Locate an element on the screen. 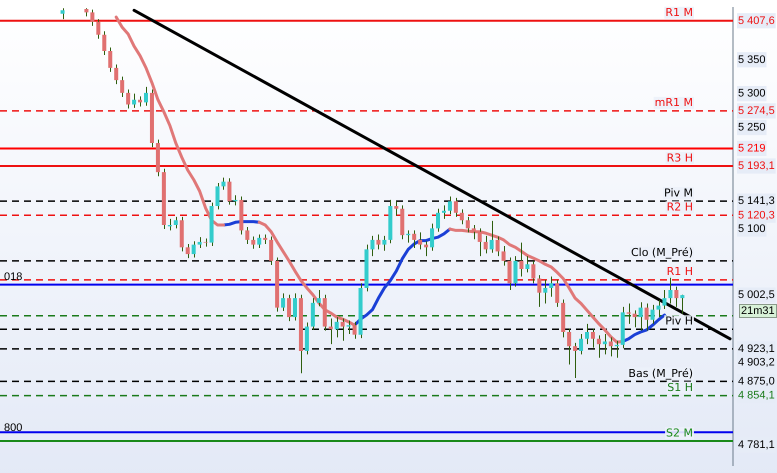 The height and width of the screenshot is (473, 777). ref-line-label: R2 H is located at coordinates (679, 207).